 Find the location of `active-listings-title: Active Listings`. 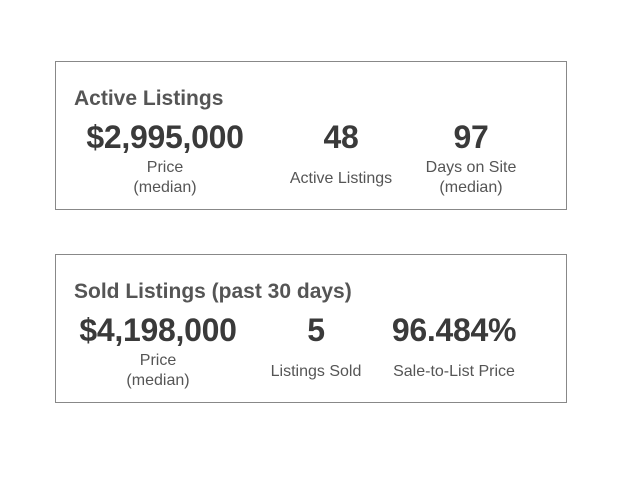

active-listings-title: Active Listings is located at coordinates (149, 98).